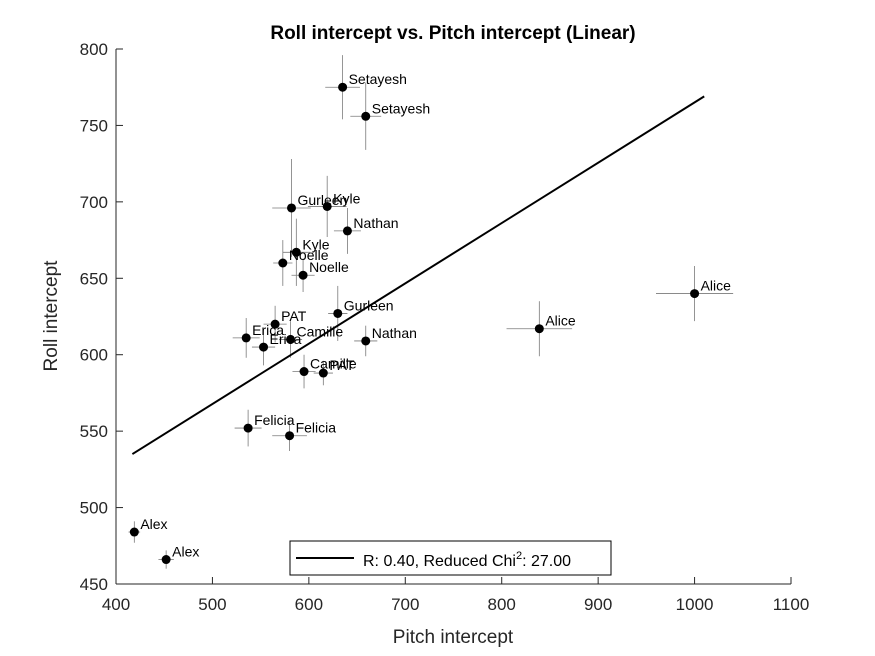 This screenshot has height=656, width=875. Describe the element at coordinates (94, 278) in the screenshot. I see `y-tick-label: 650` at that location.